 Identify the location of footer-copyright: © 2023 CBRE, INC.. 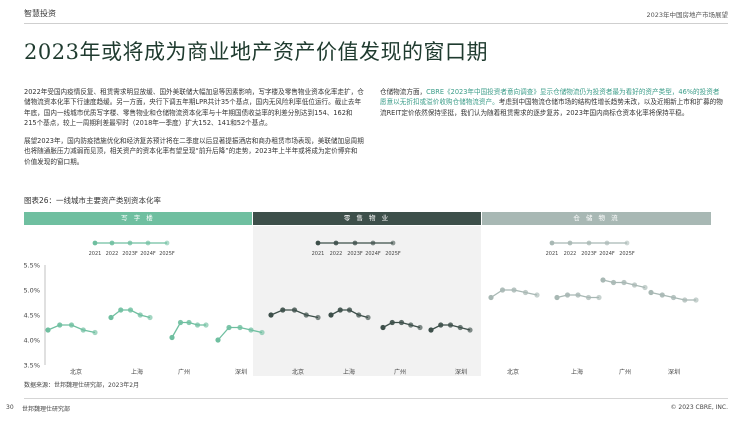
(699, 407).